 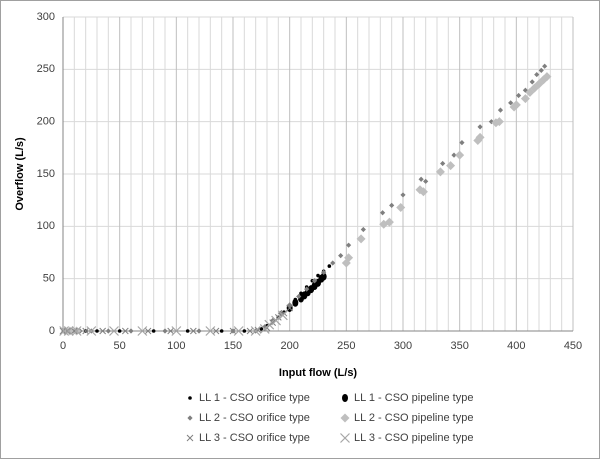 What do you see at coordinates (403, 346) in the screenshot?
I see `x-tick-label: 300` at bounding box center [403, 346].